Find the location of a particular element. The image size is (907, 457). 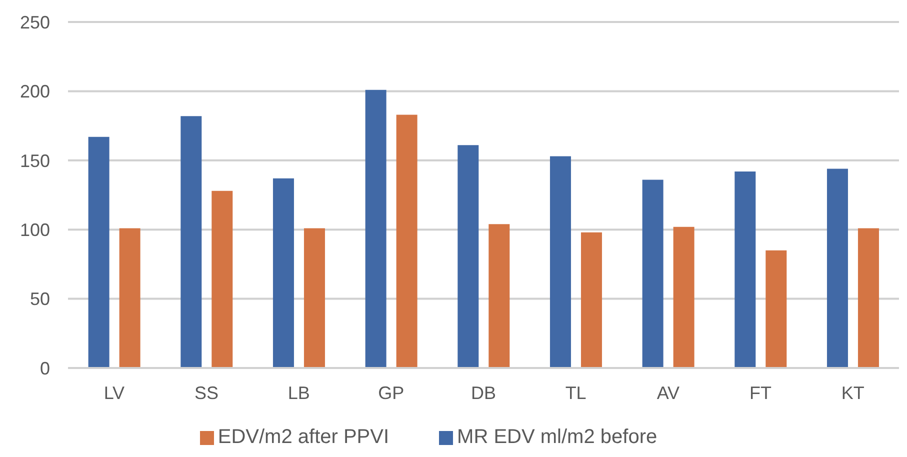

legend-label: EDV/m2 after PPVI is located at coordinates (304, 437).